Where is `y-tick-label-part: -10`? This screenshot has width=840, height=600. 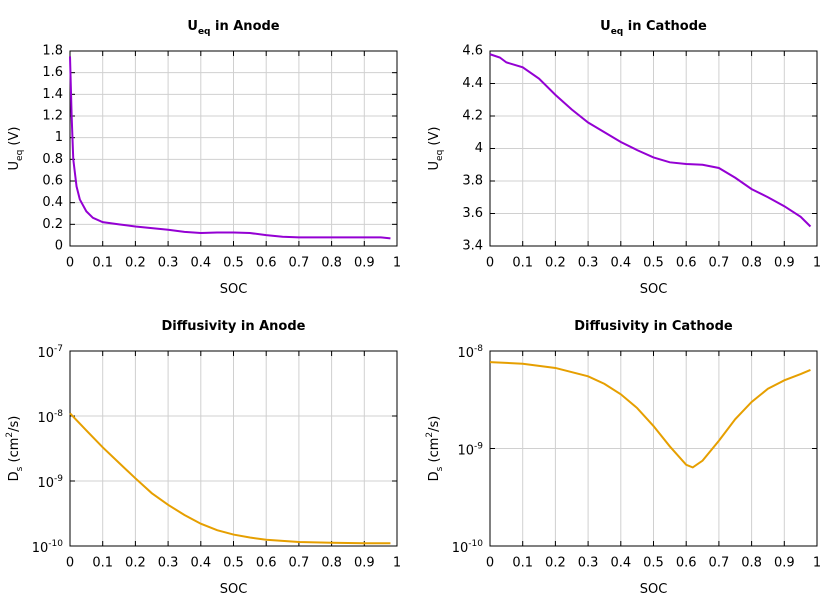 y-tick-label-part: -10 is located at coordinates (475, 544).